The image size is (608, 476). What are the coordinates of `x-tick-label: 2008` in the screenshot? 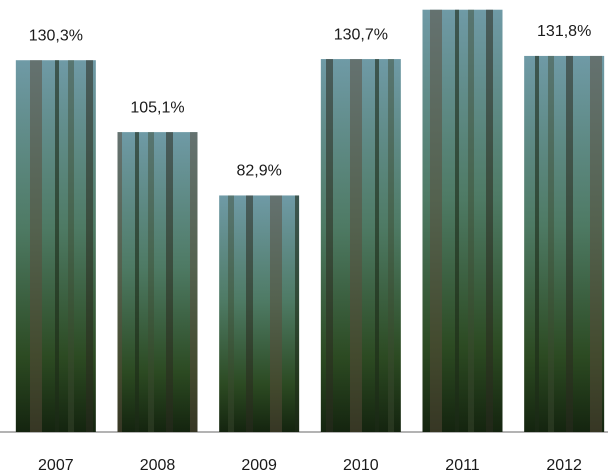 It's located at (158, 465).